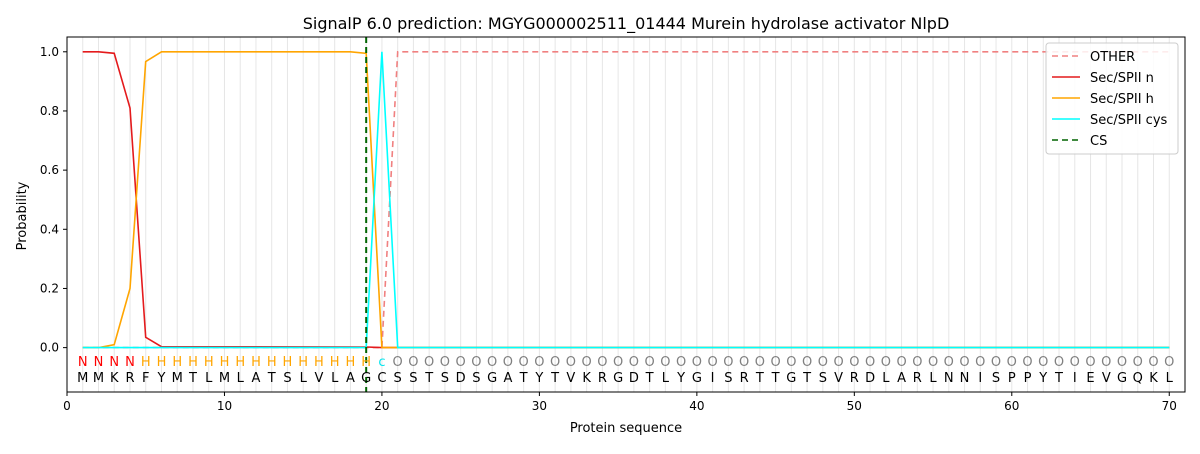 The image size is (1200, 454). I want to click on residue-letter: M, so click(98, 378).